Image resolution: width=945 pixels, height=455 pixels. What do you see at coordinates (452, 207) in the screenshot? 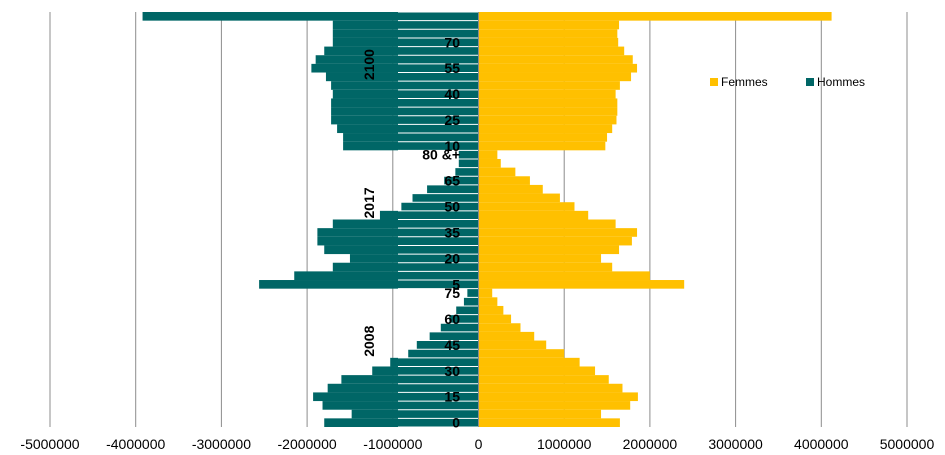
I see `age-label: 50` at bounding box center [452, 207].